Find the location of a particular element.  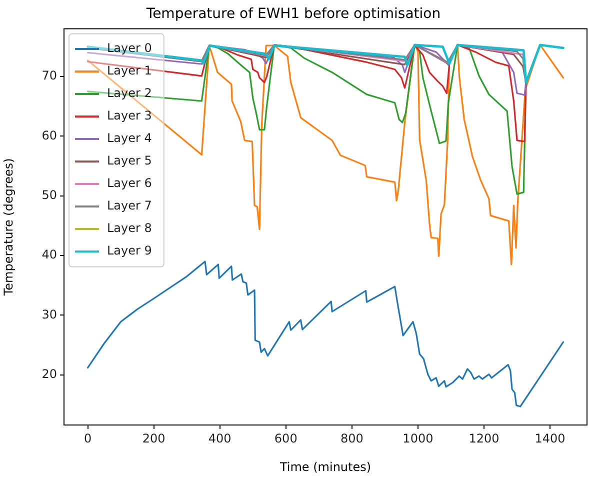

x-tick-label: 1000 is located at coordinates (418, 438).